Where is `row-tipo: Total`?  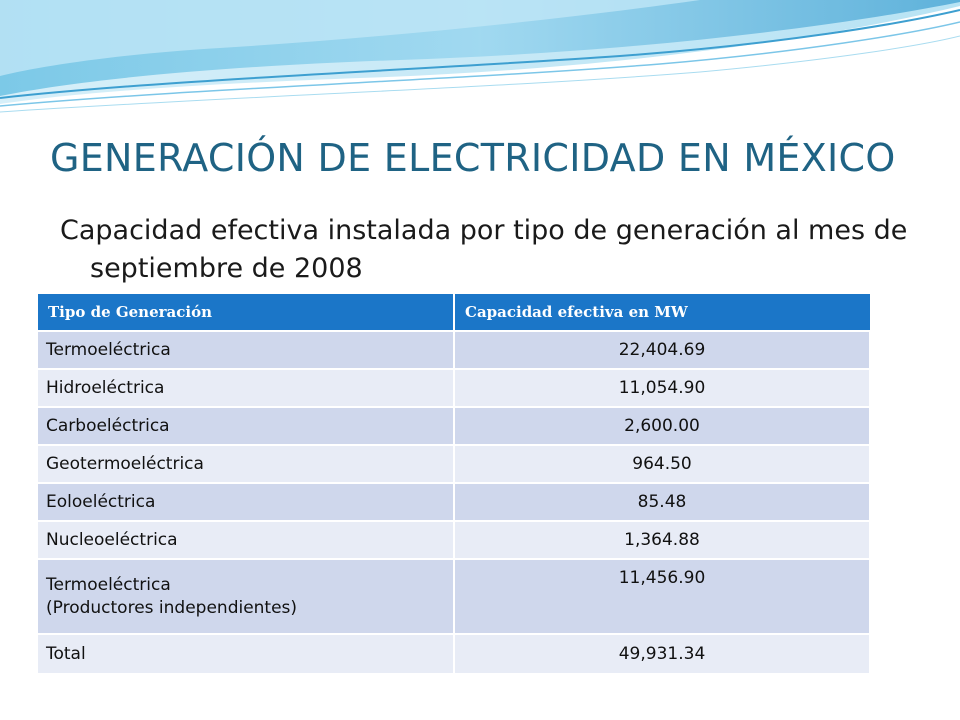
row-tipo: Total is located at coordinates (246, 653).